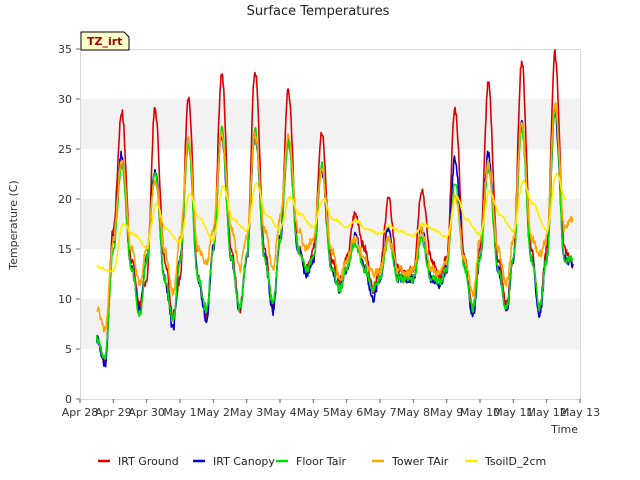 This screenshot has height=480, width=640. What do you see at coordinates (65, 199) in the screenshot?
I see `y-tick-label: 20` at bounding box center [65, 199].